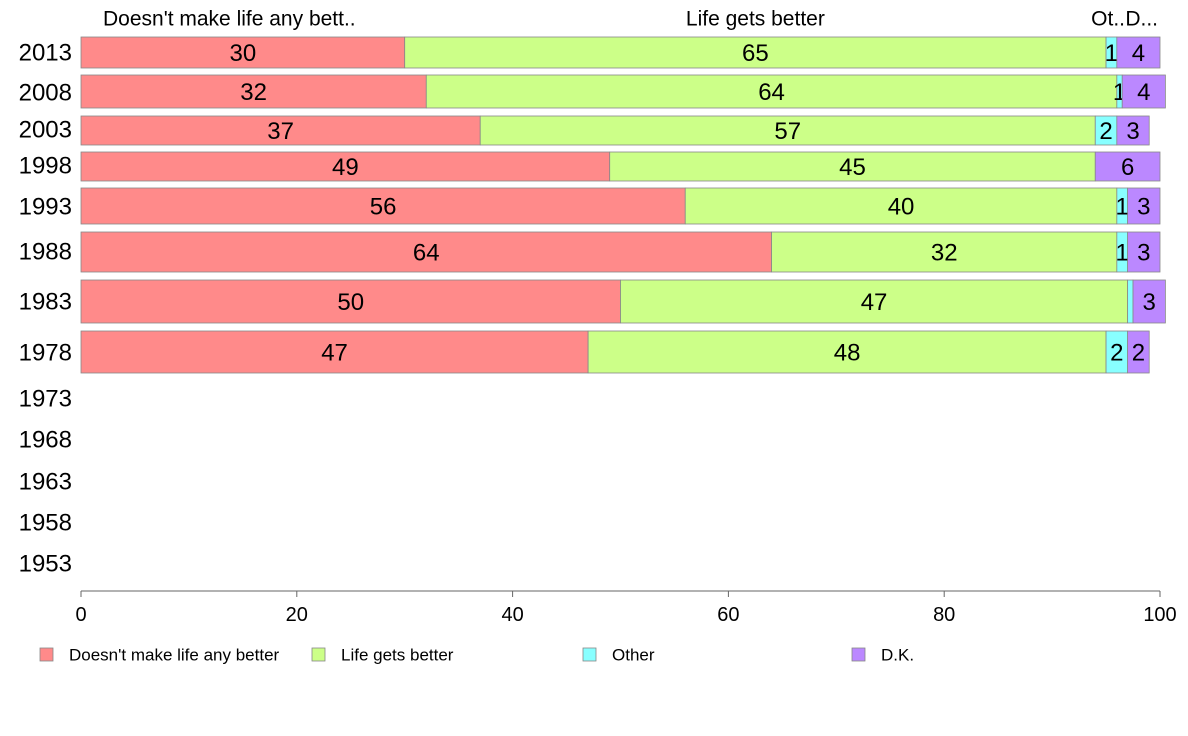 This screenshot has height=736, width=1188. Describe the element at coordinates (397, 655) in the screenshot. I see `legend-label: Life gets better` at that location.